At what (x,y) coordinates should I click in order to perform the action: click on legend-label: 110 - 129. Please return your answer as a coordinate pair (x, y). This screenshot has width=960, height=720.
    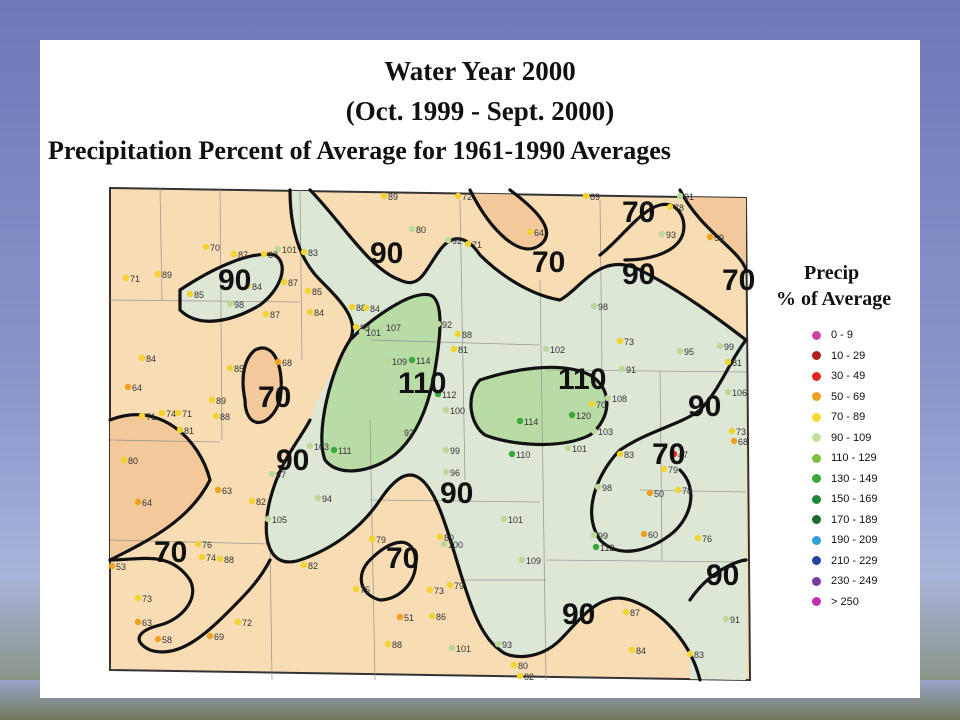
    Looking at the image, I should click on (854, 458).